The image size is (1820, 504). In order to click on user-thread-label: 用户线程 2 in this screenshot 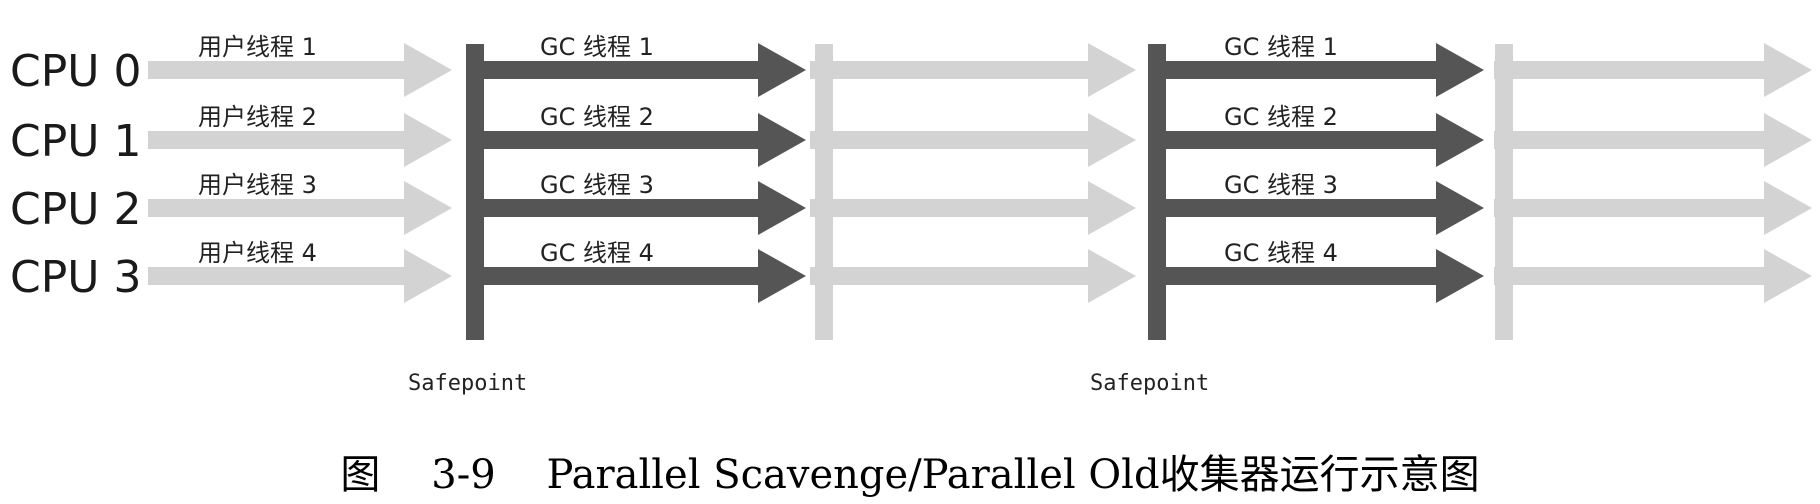, I will do `click(257, 117)`.